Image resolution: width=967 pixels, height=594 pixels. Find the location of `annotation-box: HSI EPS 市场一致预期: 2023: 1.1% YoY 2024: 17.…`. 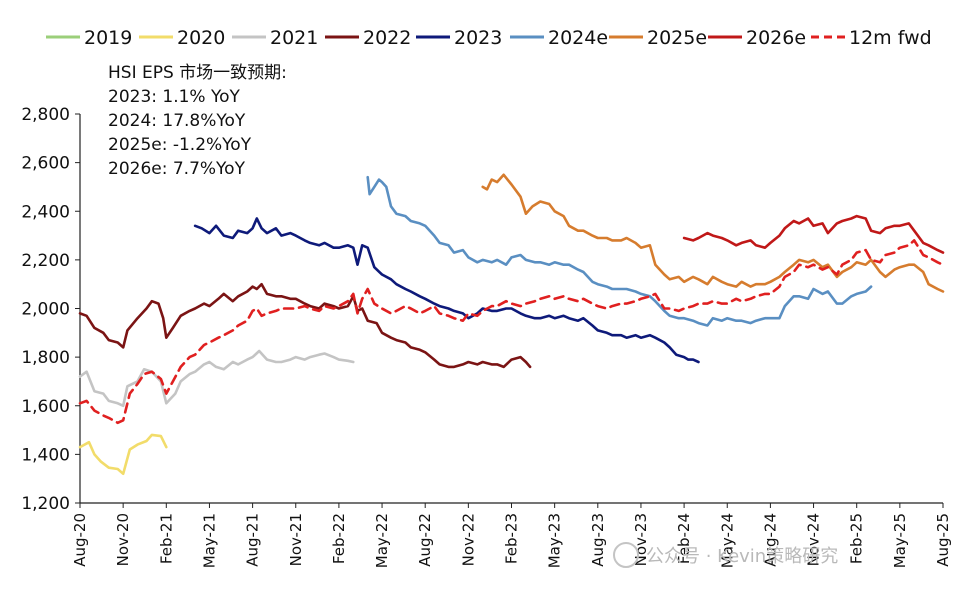

annotation-box: HSI EPS 市场一致预期: 2023: 1.1% YoY 2024: 17.… is located at coordinates (197, 121).